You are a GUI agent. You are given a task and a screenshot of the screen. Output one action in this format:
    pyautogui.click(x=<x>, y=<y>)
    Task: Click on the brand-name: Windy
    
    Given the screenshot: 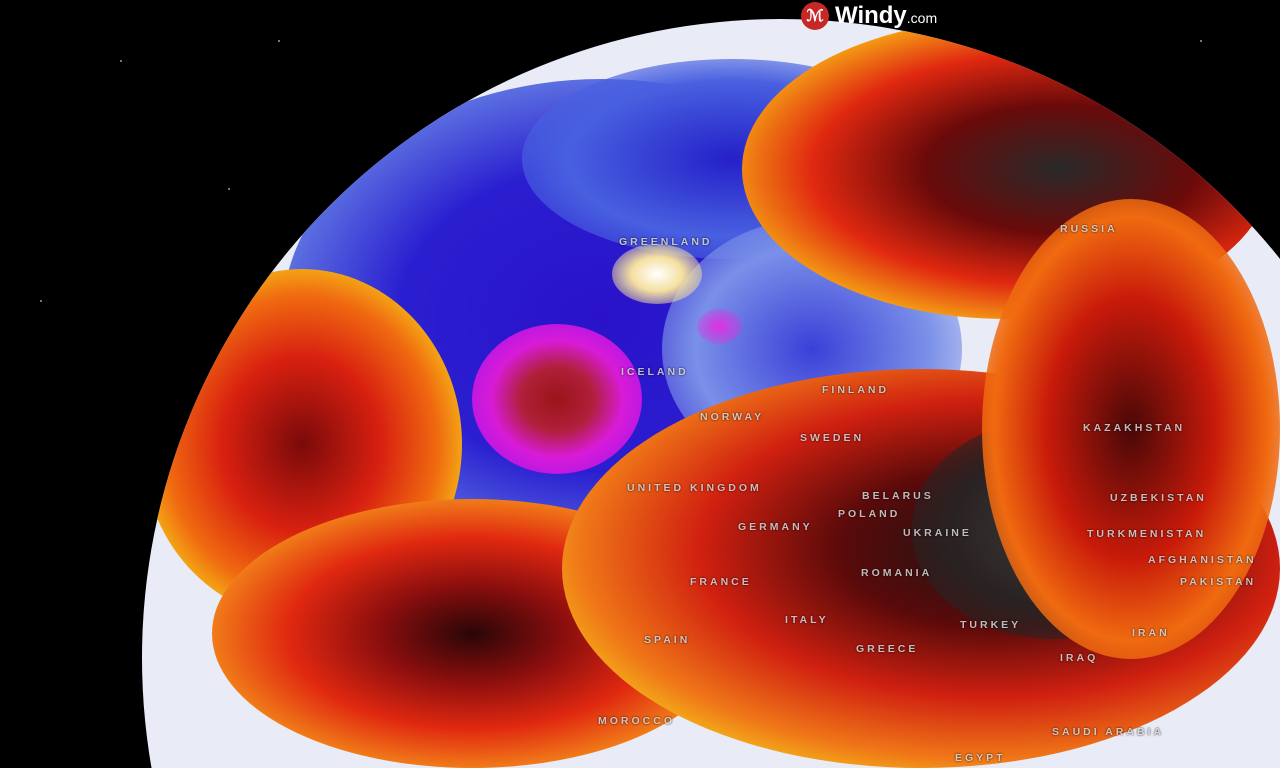 What is the action you would take?
    pyautogui.click(x=871, y=15)
    